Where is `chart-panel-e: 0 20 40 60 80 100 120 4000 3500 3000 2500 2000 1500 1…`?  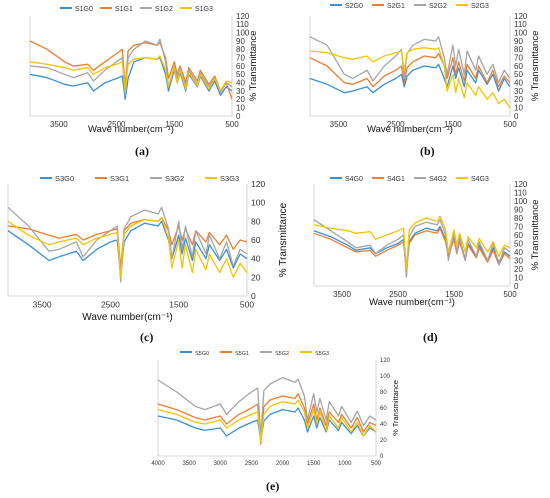 chart-panel-e: 0 20 40 60 80 100 120 4000 3500 3000 2500 2000 1500 1… is located at coordinates (275, 409).